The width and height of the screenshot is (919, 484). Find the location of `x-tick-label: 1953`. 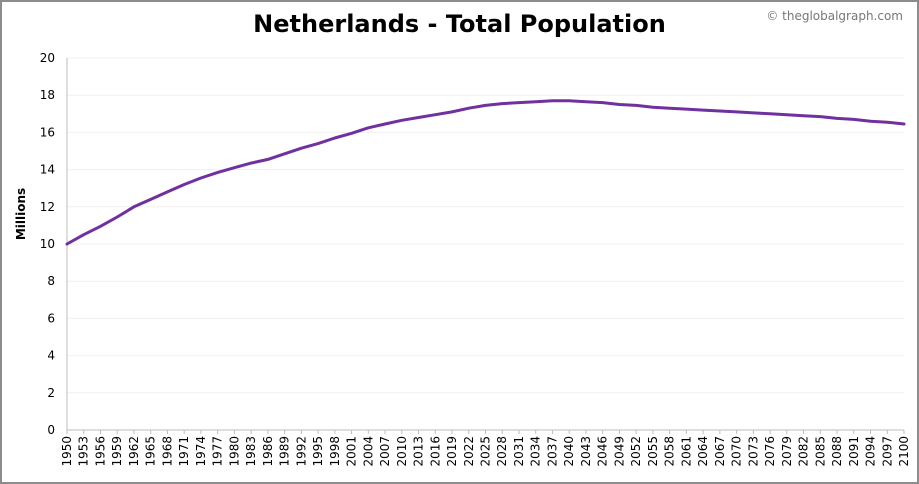

x-tick-label: 1953 is located at coordinates (84, 451).